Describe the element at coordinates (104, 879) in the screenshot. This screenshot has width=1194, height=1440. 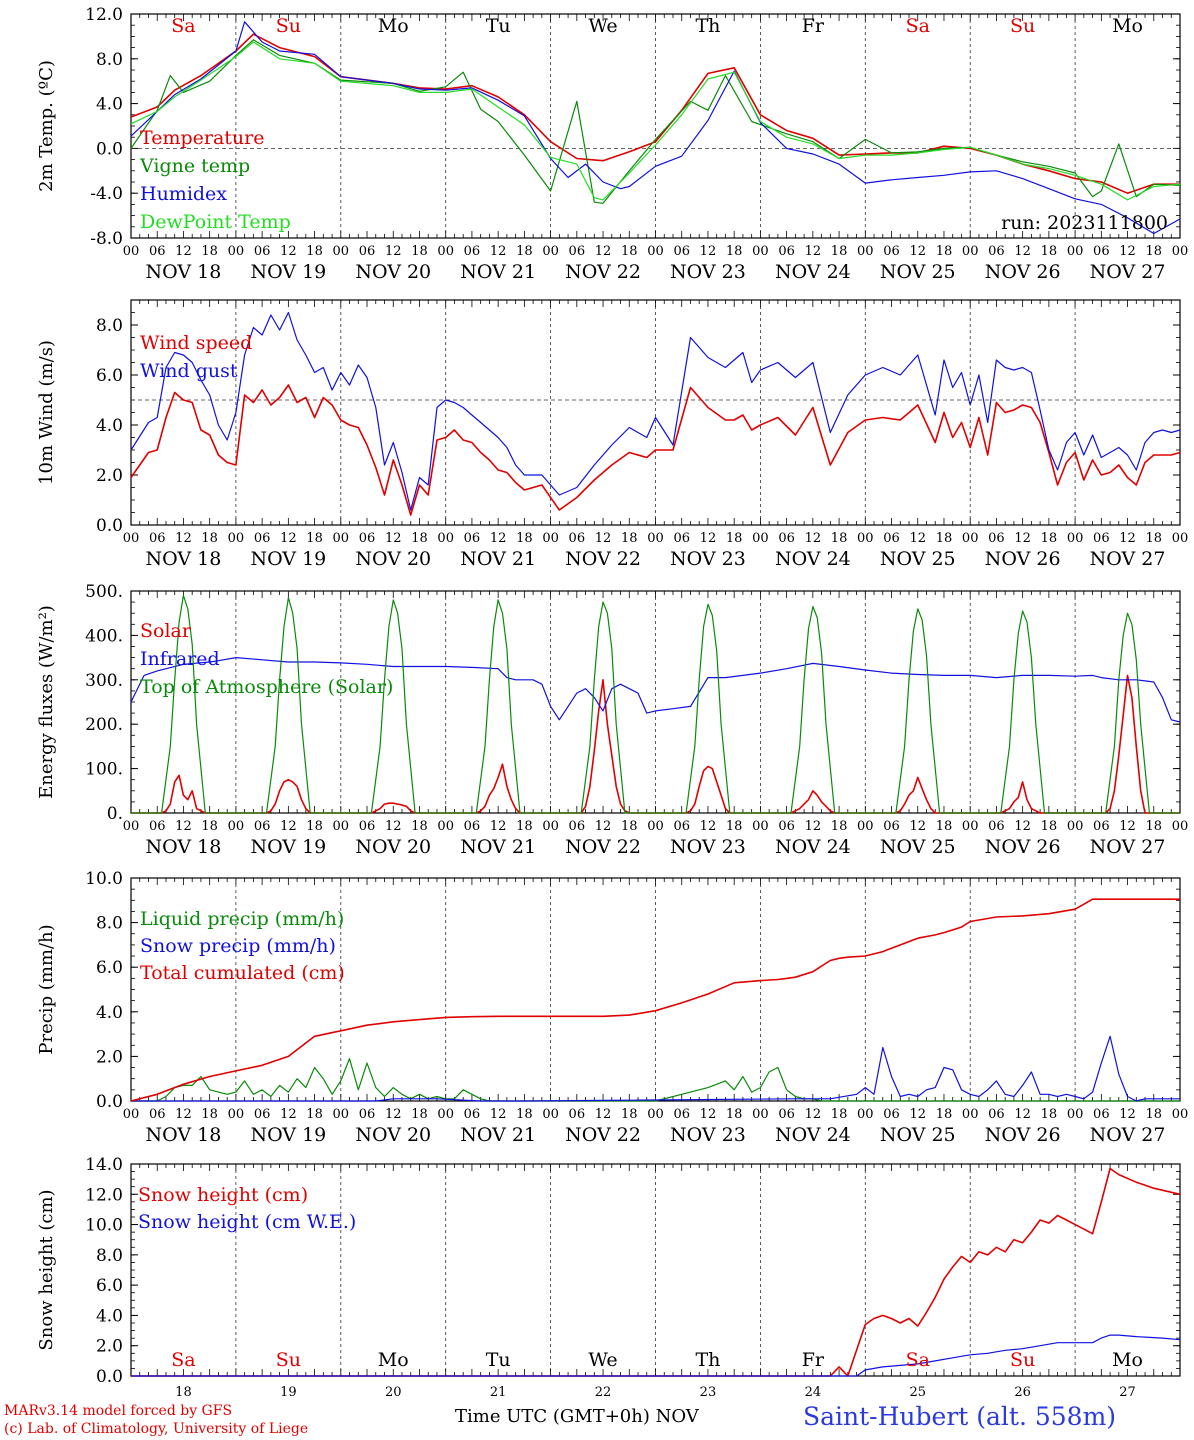
I see `y-tick-label: 10.0` at that location.